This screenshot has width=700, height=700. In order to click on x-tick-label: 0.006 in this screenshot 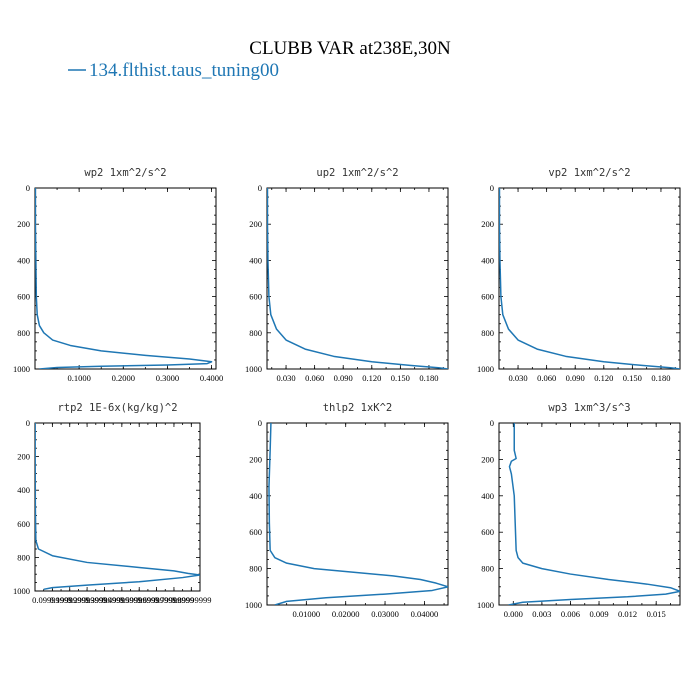, I will do `click(570, 614)`.